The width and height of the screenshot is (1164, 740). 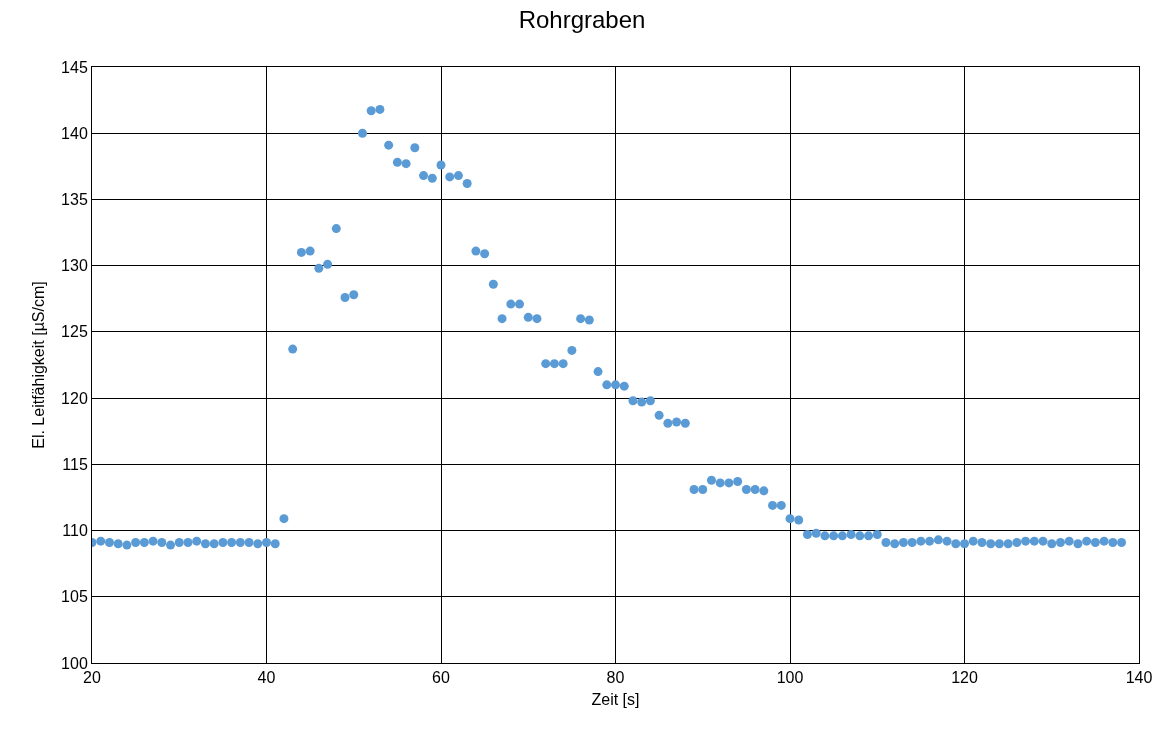 What do you see at coordinates (74, 663) in the screenshot?
I see `y-tick-label: 100` at bounding box center [74, 663].